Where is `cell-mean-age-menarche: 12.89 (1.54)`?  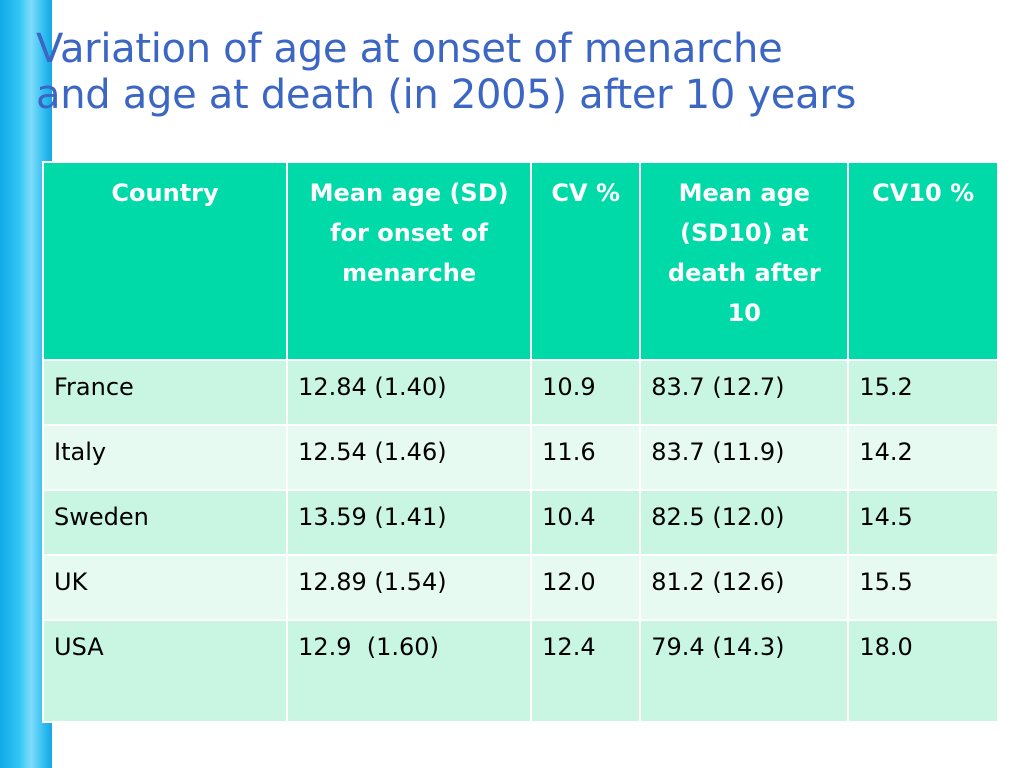
cell-mean-age-menarche: 12.89 (1.54) is located at coordinates (409, 587).